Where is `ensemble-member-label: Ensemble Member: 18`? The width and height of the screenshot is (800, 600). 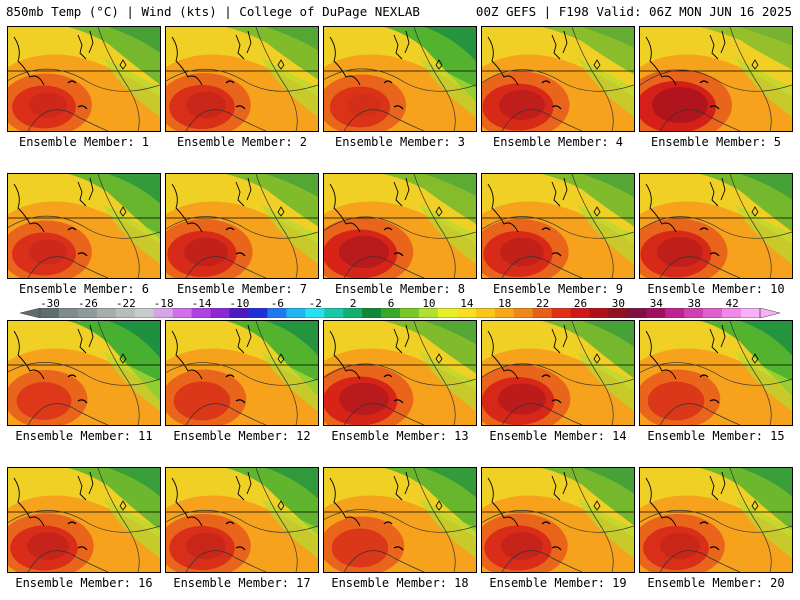
ensemble-member-label: Ensemble Member: 18 is located at coordinates (400, 583).